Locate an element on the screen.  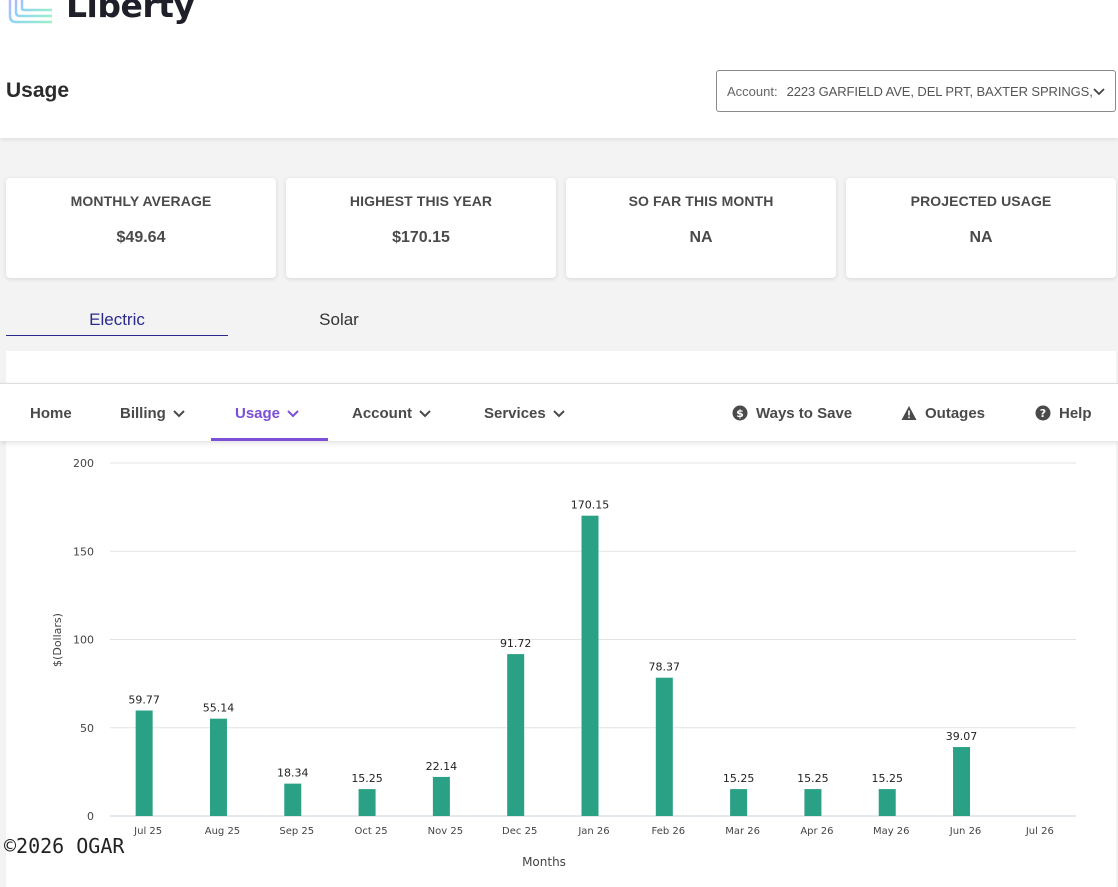
nav-usage-label: Usage is located at coordinates (258, 413).